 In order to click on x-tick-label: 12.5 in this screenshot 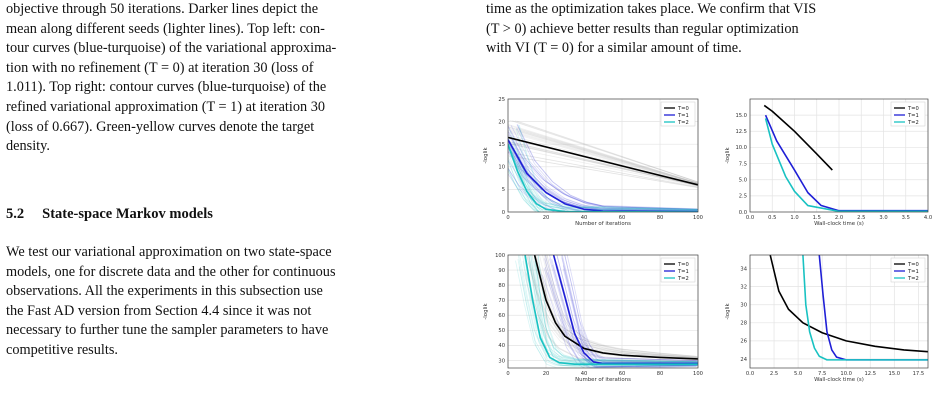, I will do `click(870, 374)`.